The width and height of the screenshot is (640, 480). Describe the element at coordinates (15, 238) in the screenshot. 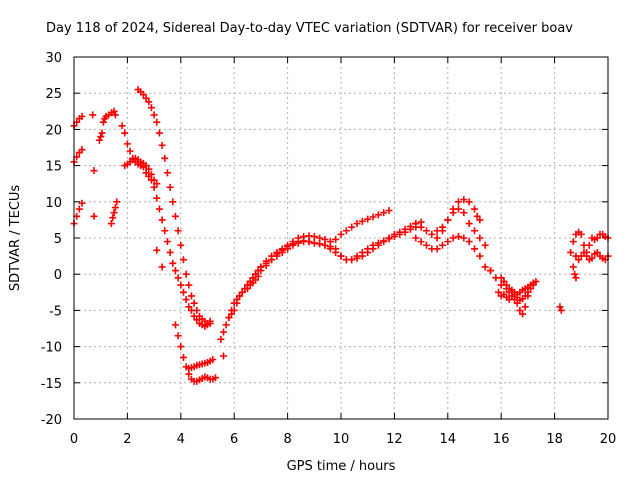

I see `y-axis-label: SDTVAR / TECUs` at that location.